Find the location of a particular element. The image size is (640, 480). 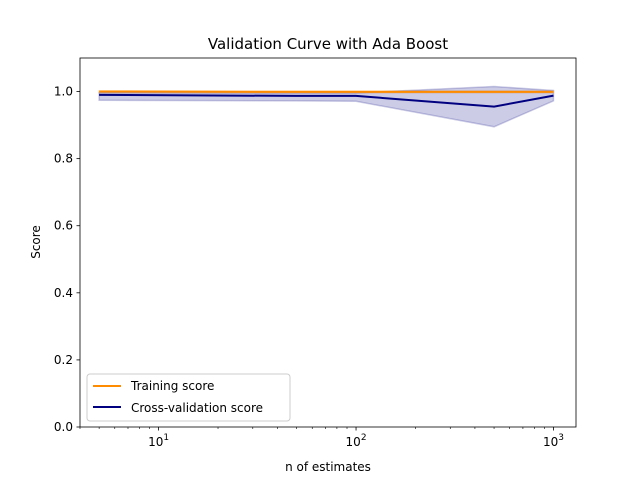

y-axis-label: Score is located at coordinates (36, 242).